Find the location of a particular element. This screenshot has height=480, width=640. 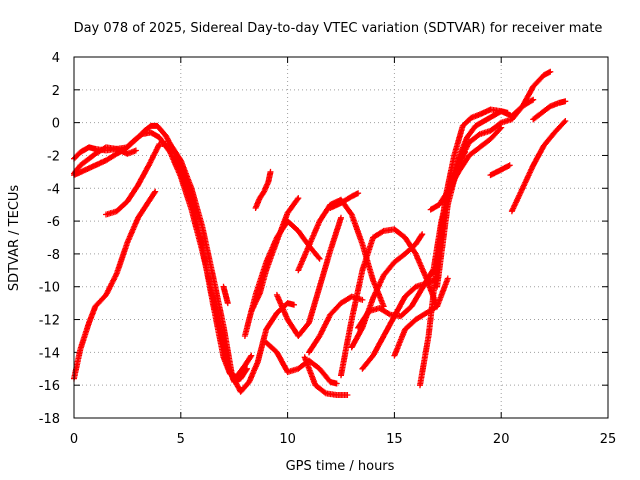

y-tick-label: 4 is located at coordinates (56, 58).